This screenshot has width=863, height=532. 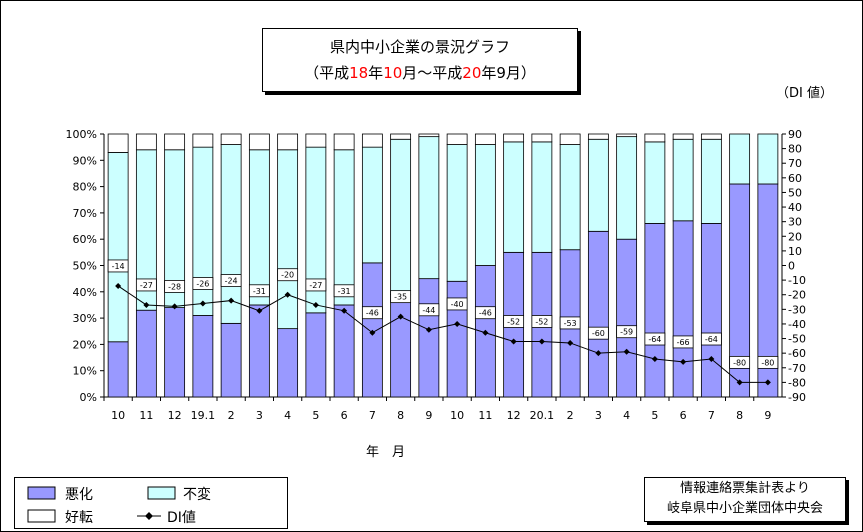 I want to click on x-tick-label: 3, so click(x=598, y=415).